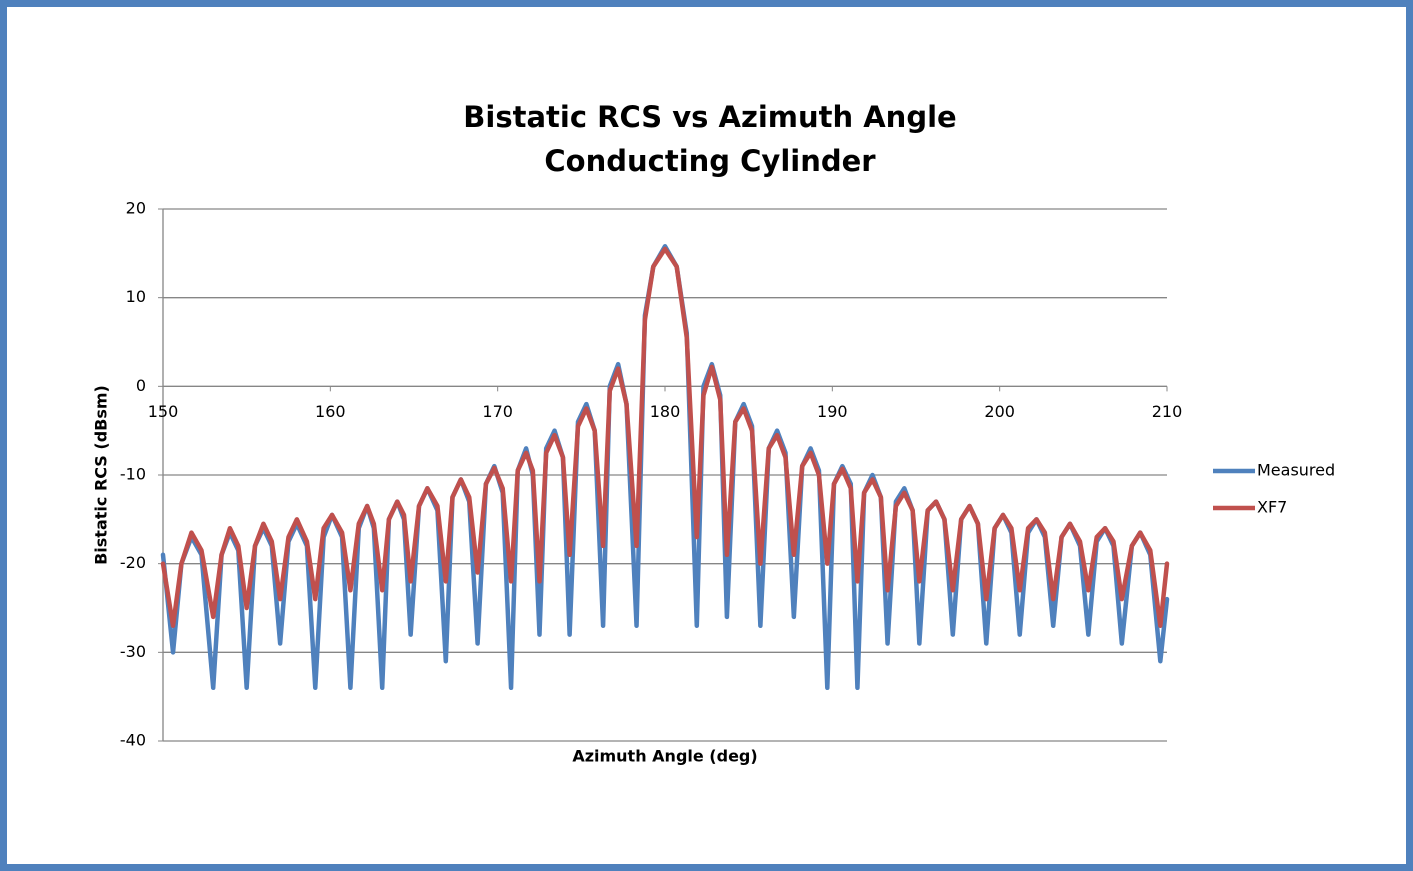  Describe the element at coordinates (330, 411) in the screenshot. I see `x-tick-label: 160` at that location.